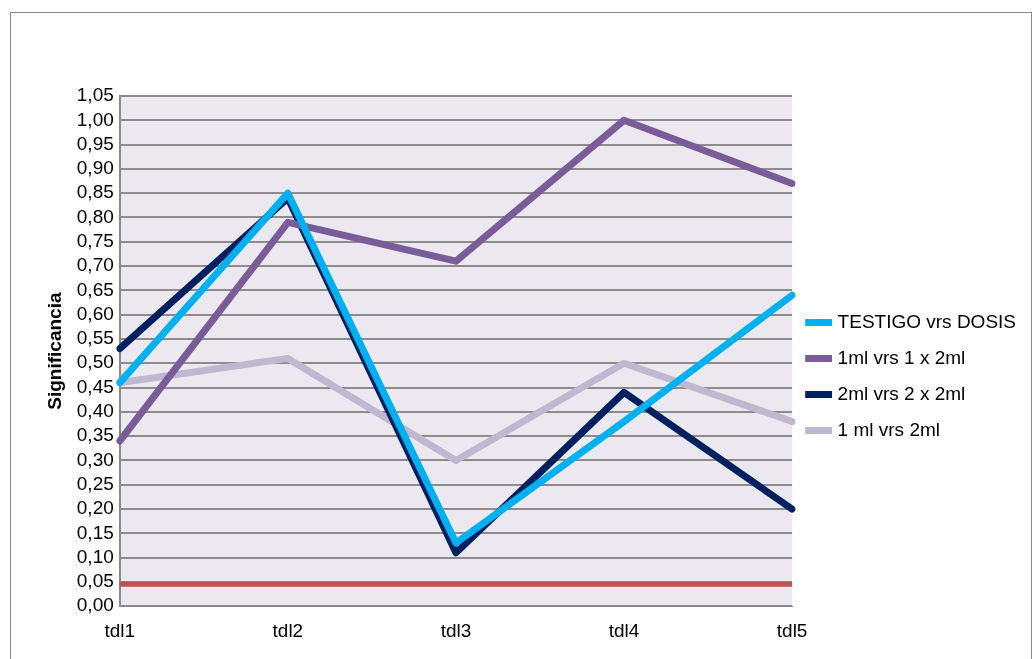  Describe the element at coordinates (95, 313) in the screenshot. I see `y-tick-label: 0,60` at that location.